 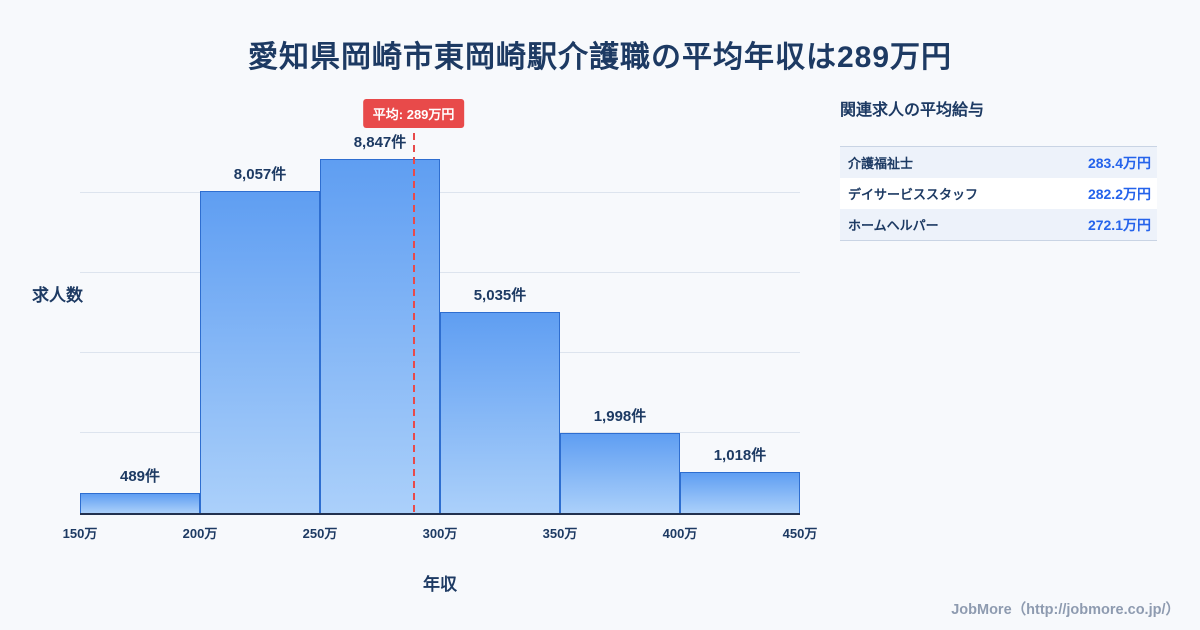 What do you see at coordinates (620, 416) in the screenshot?
I see `bar-count-label: 1,998件` at bounding box center [620, 416].